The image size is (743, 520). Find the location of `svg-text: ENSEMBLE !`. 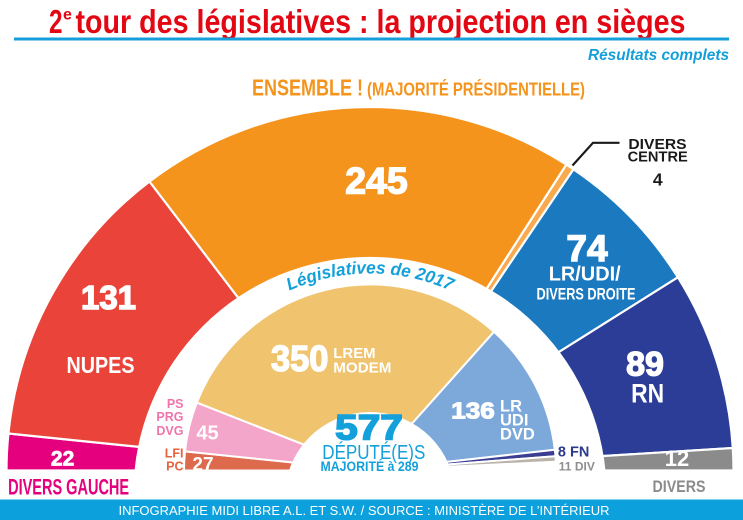

svg-text: ENSEMBLE ! is located at coordinates (307, 88).